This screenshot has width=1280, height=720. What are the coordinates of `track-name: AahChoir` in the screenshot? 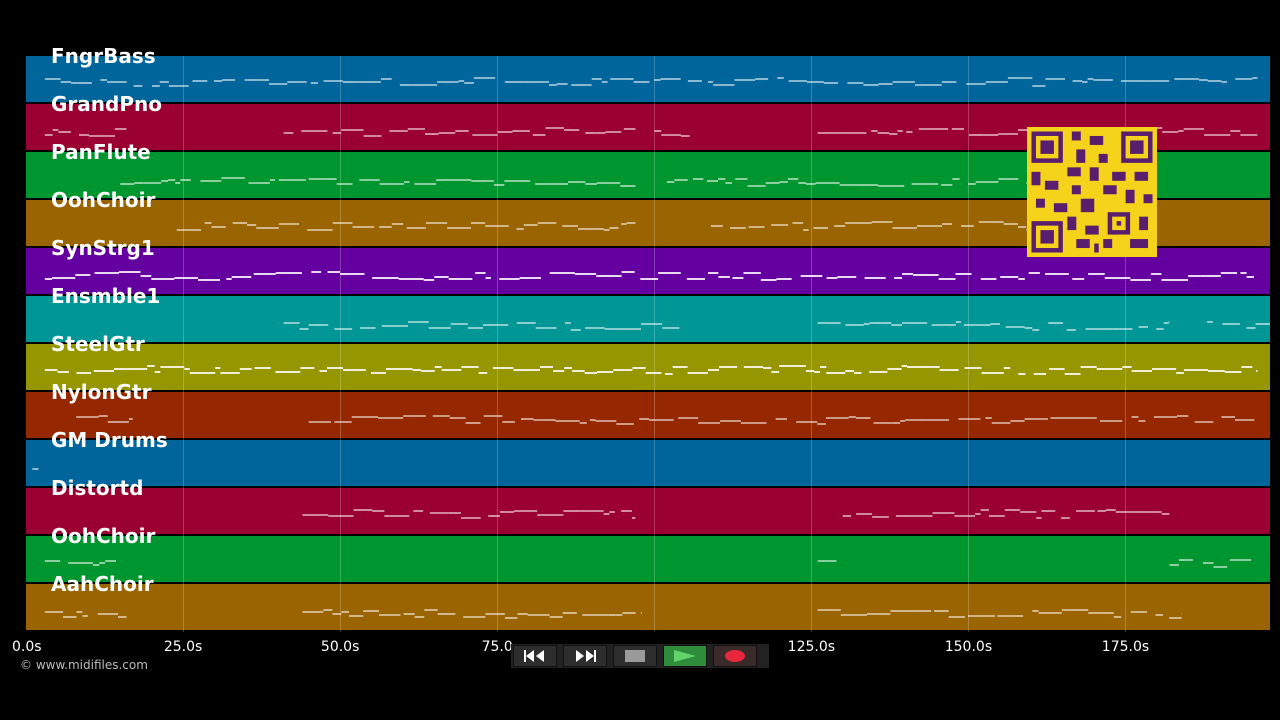 It's located at (102, 584).